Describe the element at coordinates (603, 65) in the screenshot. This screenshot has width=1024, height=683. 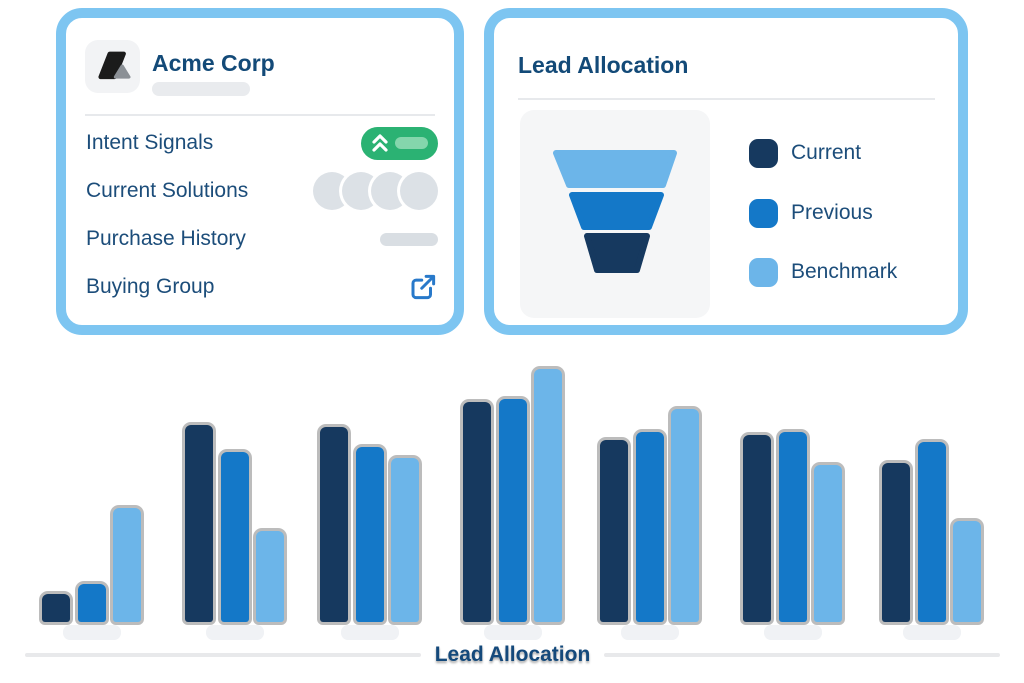
I see `card-title: Lead Allocation` at that location.